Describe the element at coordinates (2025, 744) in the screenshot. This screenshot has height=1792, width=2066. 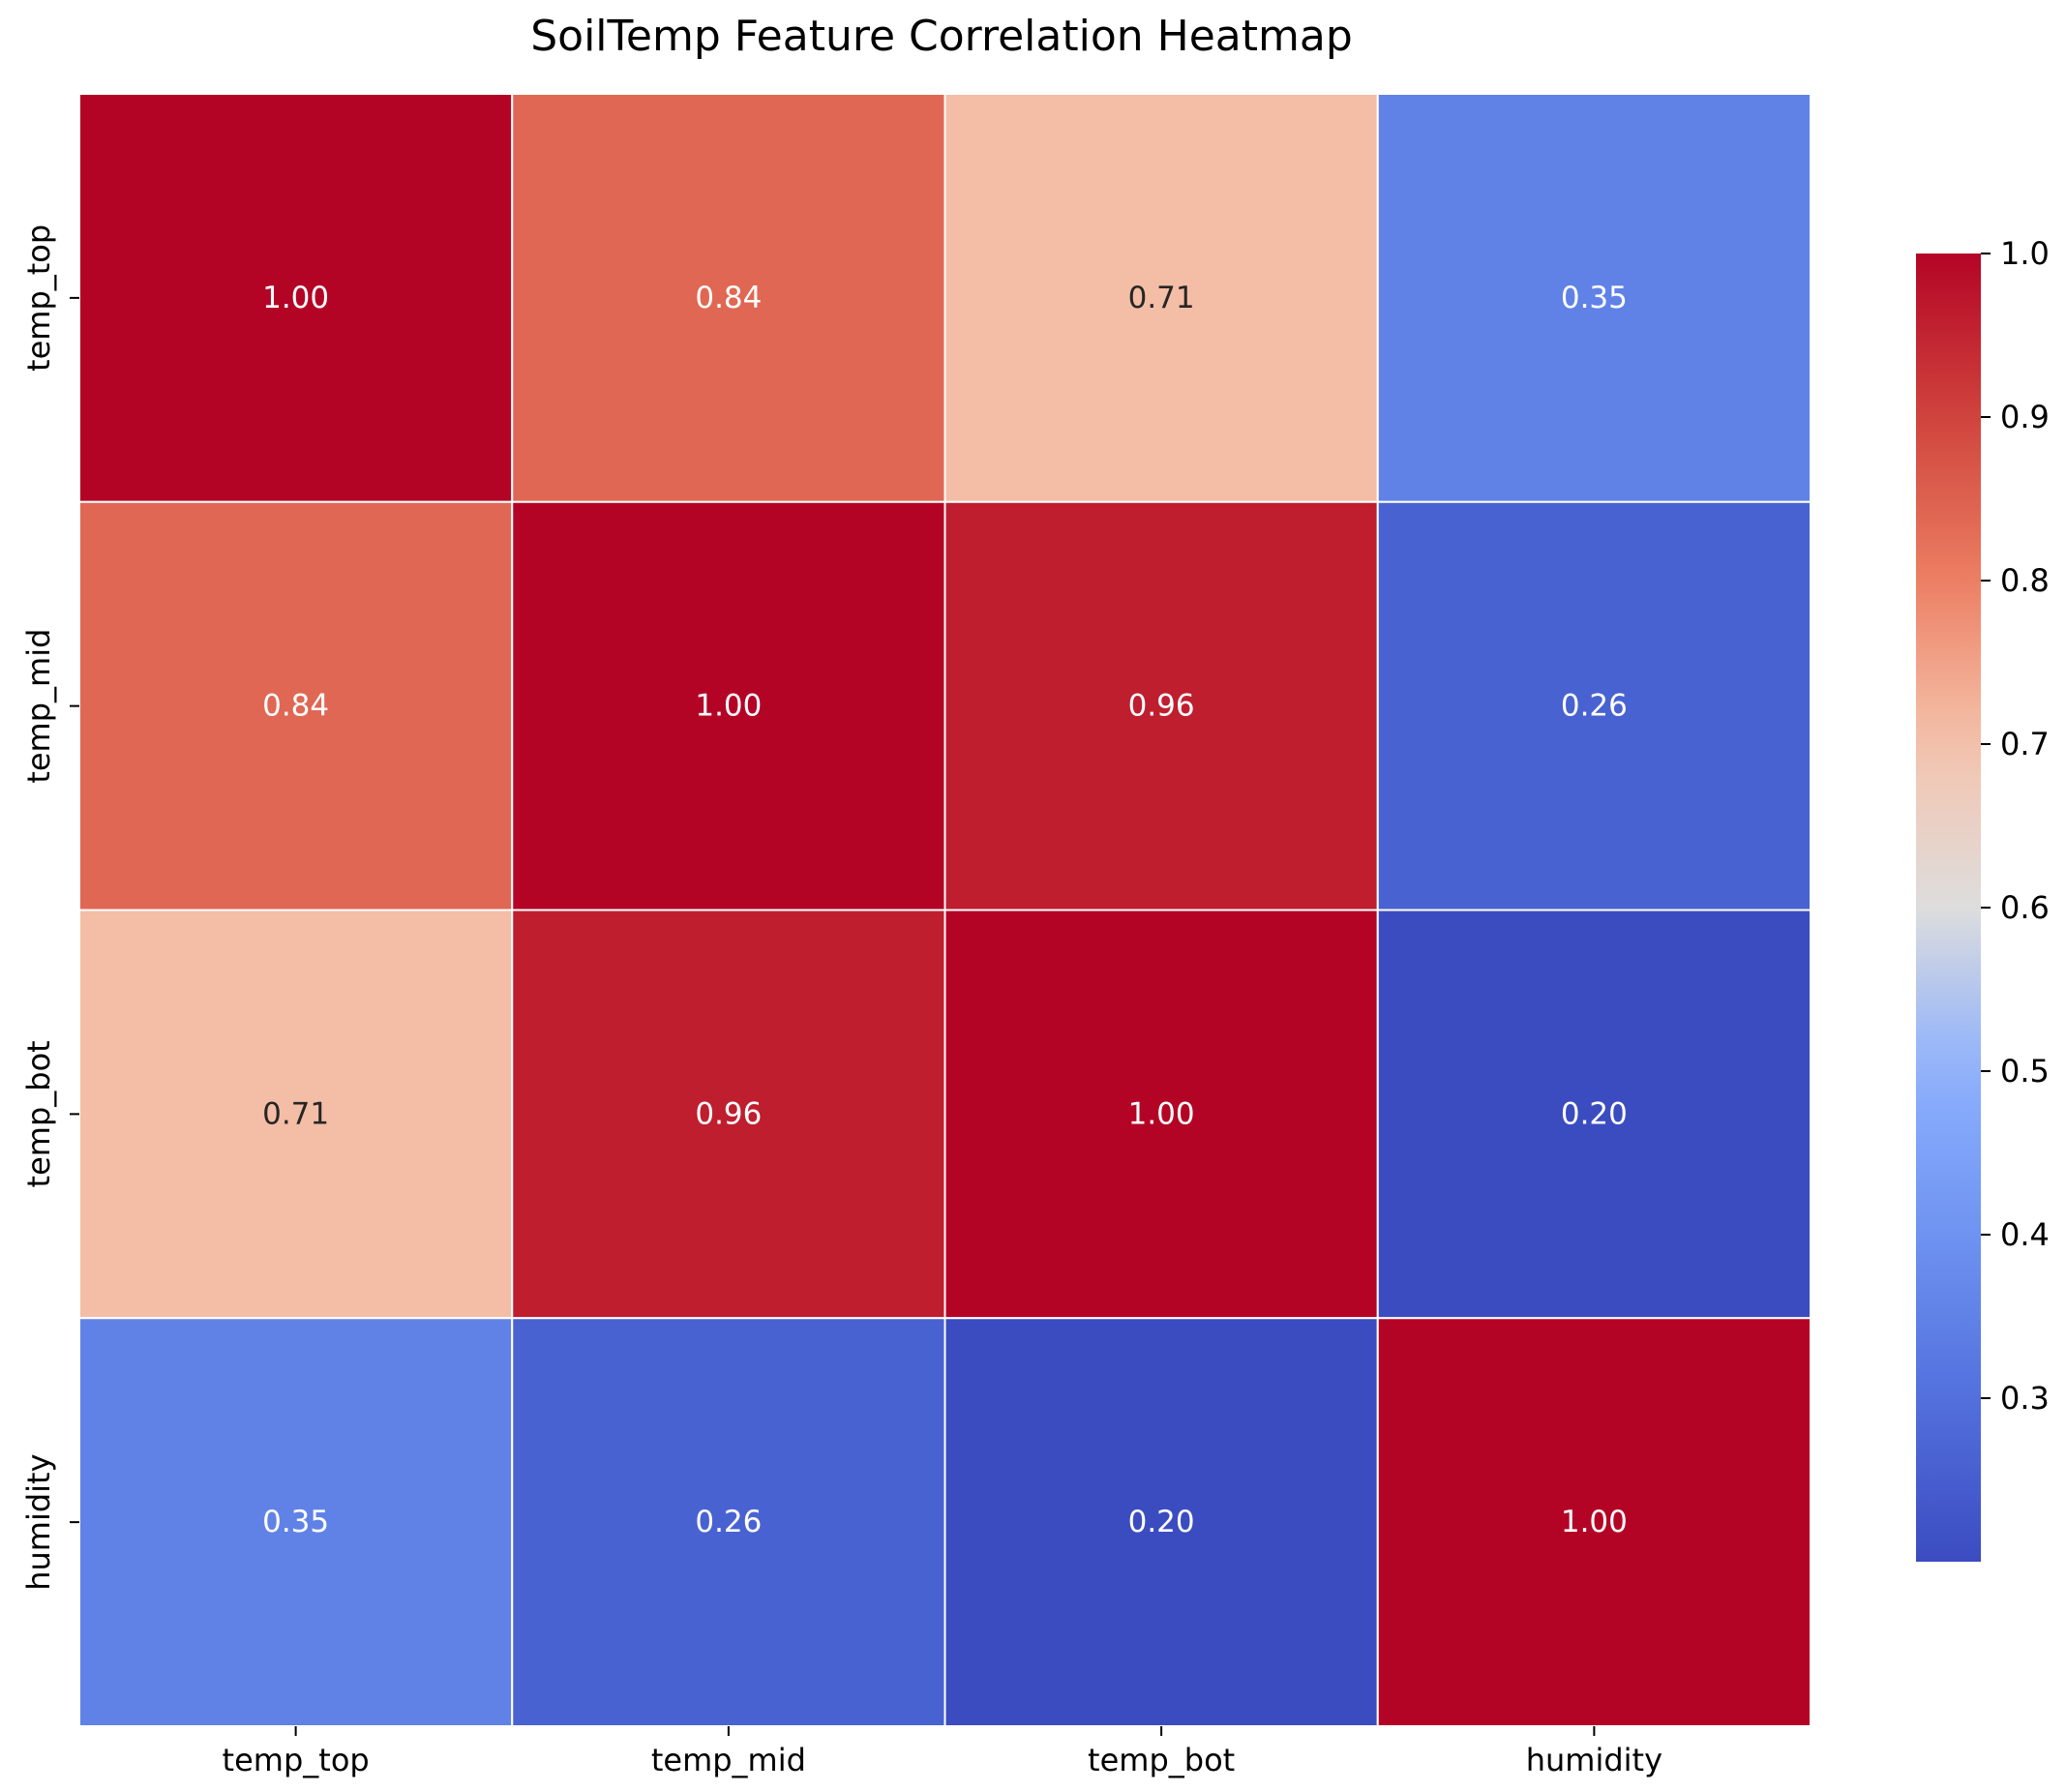
I see `colorbar-tick-label: 0.7` at that location.